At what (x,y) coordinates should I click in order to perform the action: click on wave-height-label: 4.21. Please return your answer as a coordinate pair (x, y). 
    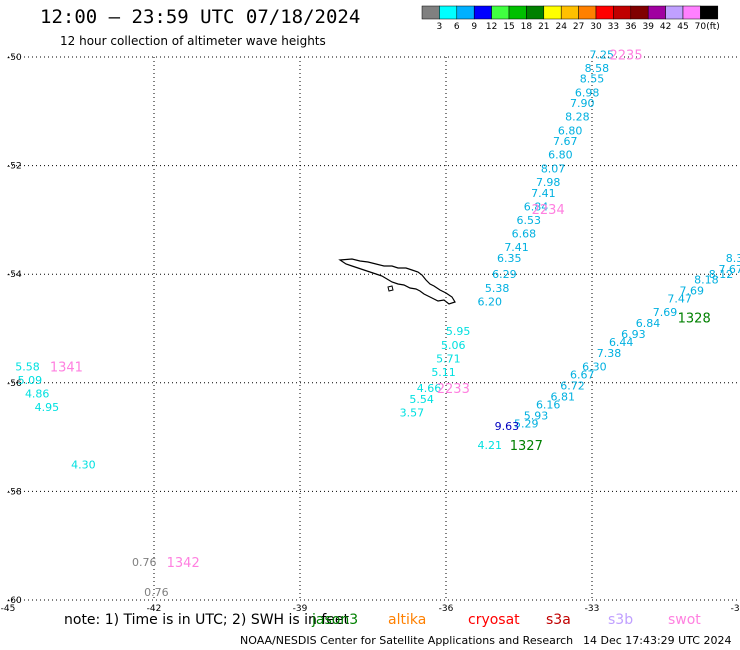
    Looking at the image, I should click on (490, 445).